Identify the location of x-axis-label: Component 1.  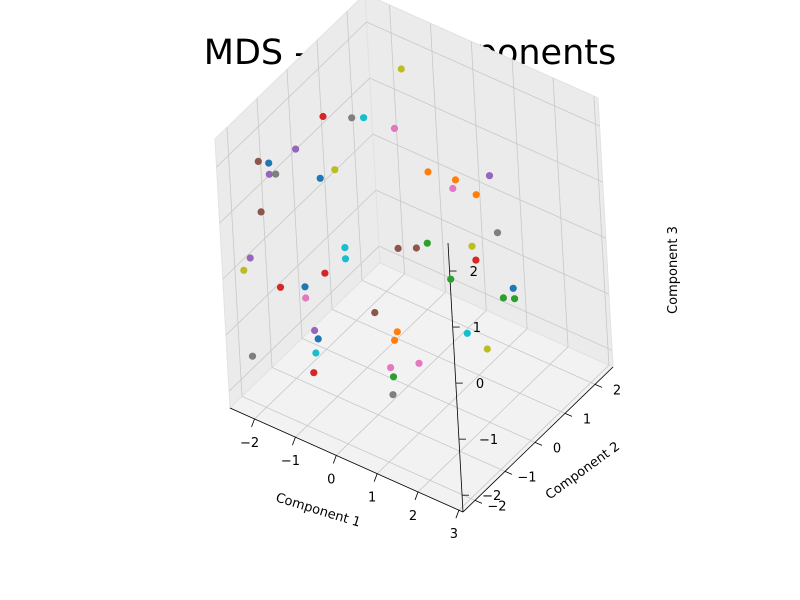
(318, 511).